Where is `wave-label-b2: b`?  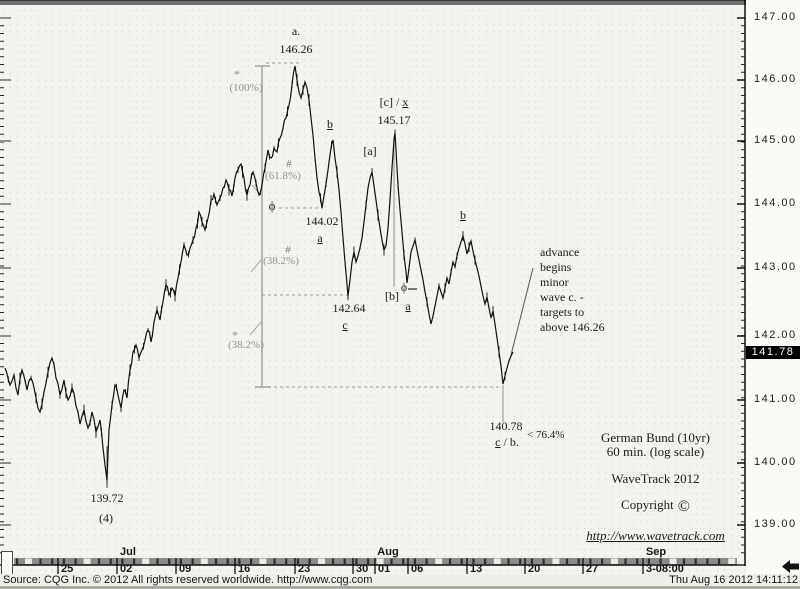
wave-label-b2: b is located at coordinates (463, 215).